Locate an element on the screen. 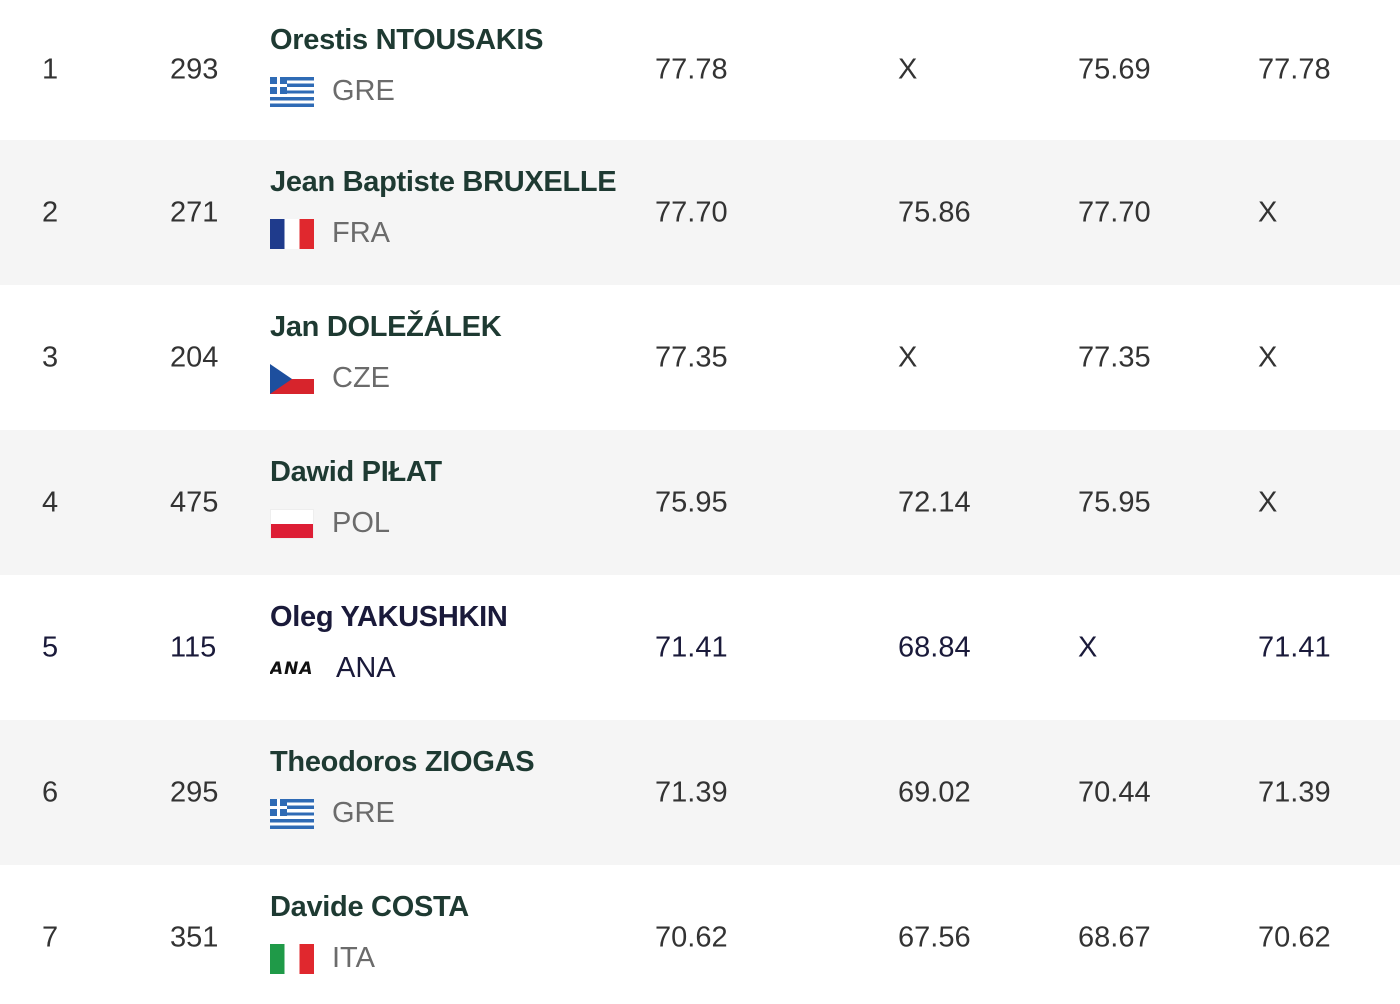 The width and height of the screenshot is (1400, 1004). bib-cell: 293 is located at coordinates (194, 69).